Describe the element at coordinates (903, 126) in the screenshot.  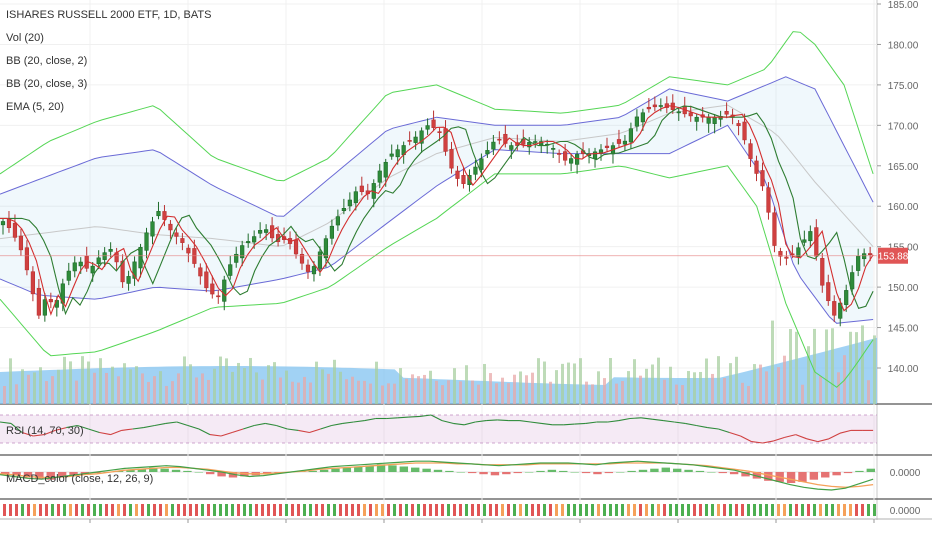
I see `y-tick-label: 170.00` at that location.